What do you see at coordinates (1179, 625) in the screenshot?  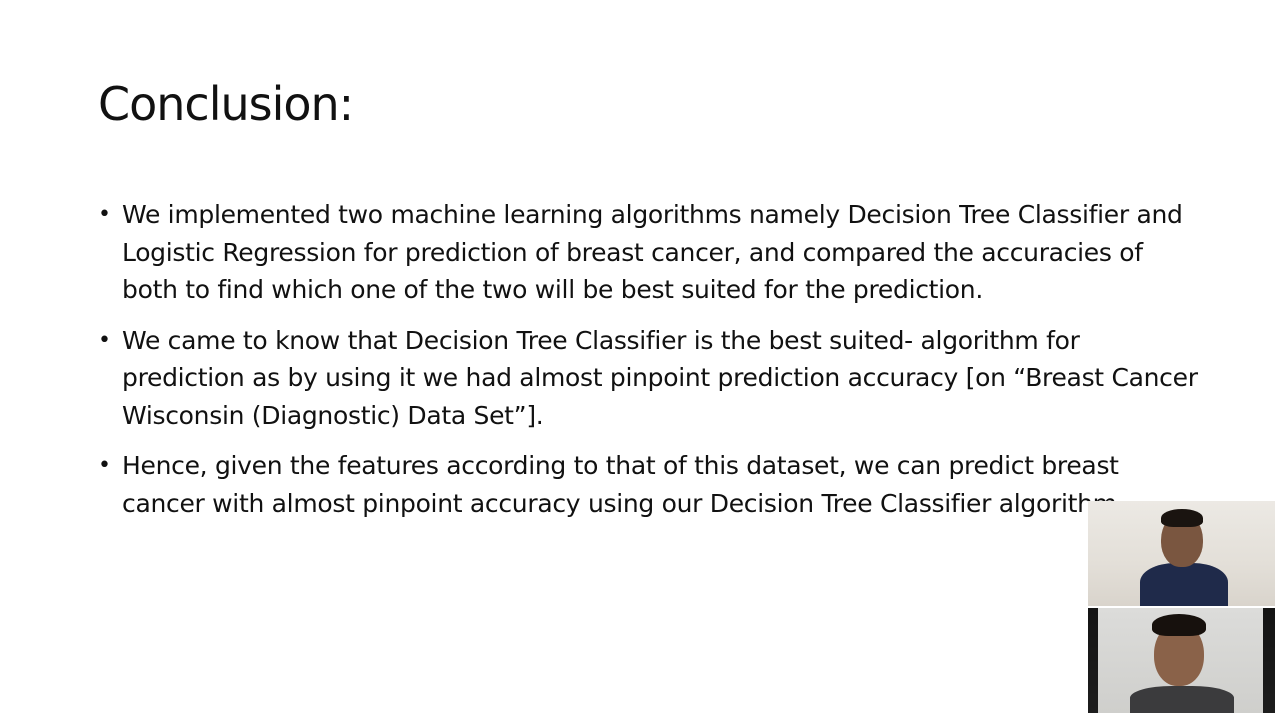 I see `presenter-2-hair` at bounding box center [1179, 625].